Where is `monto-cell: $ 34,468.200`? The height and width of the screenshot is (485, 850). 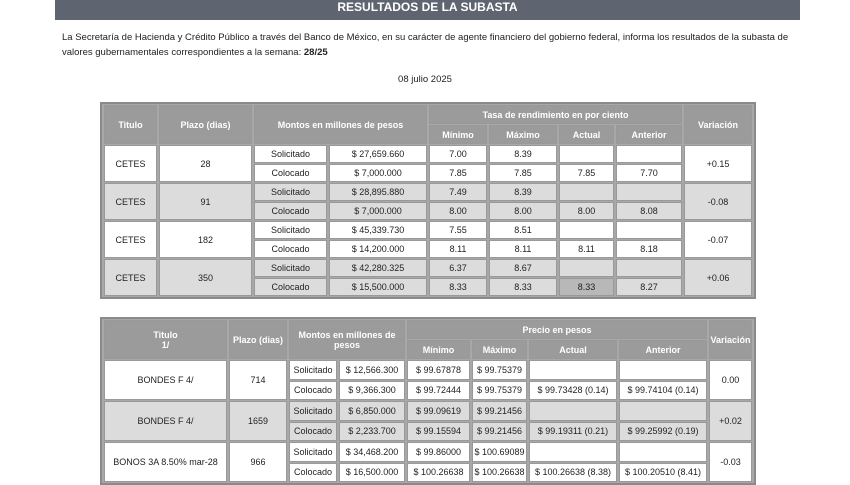 monto-cell: $ 34,468.200 is located at coordinates (372, 452).